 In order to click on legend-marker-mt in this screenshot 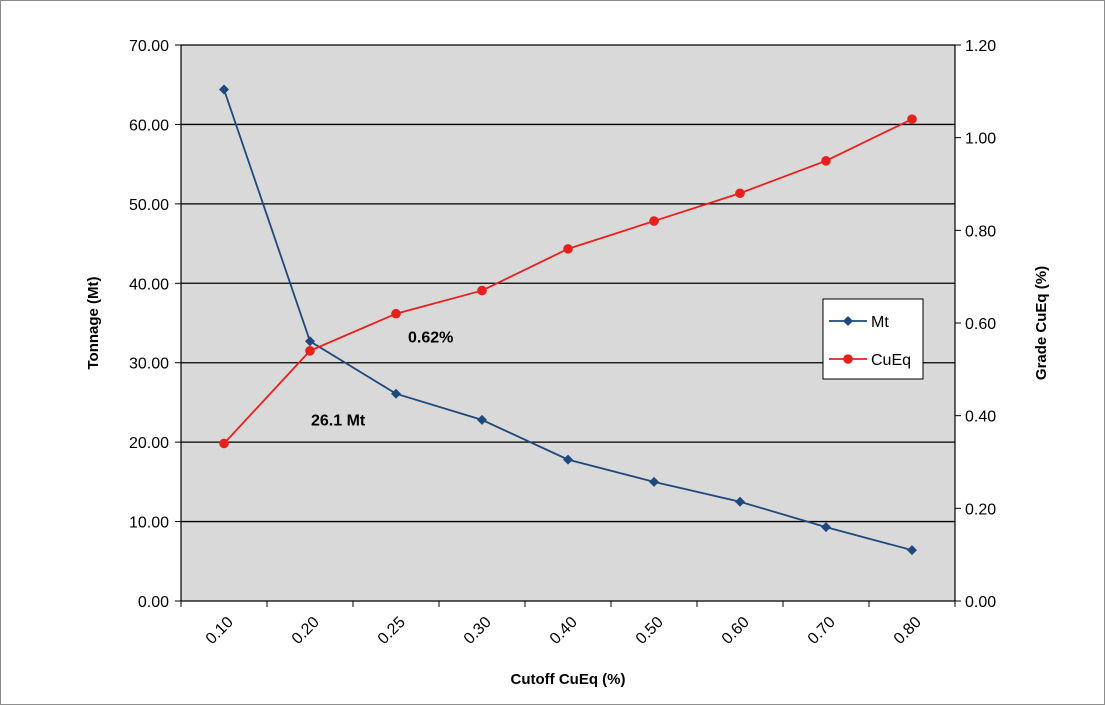, I will do `click(848, 321)`.